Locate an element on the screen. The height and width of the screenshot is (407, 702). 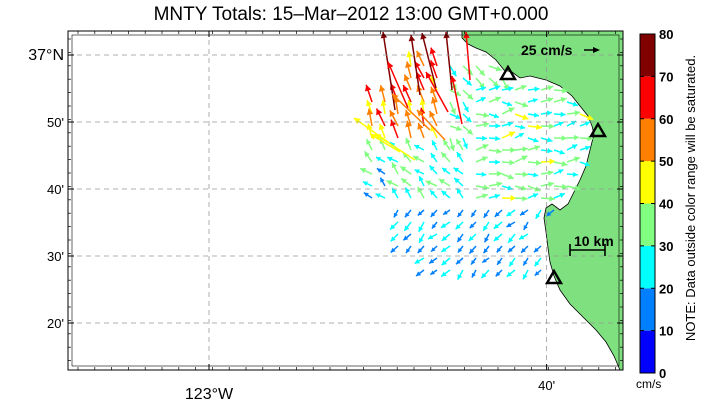
colorbar-tick-label: 0 is located at coordinates (662, 373).